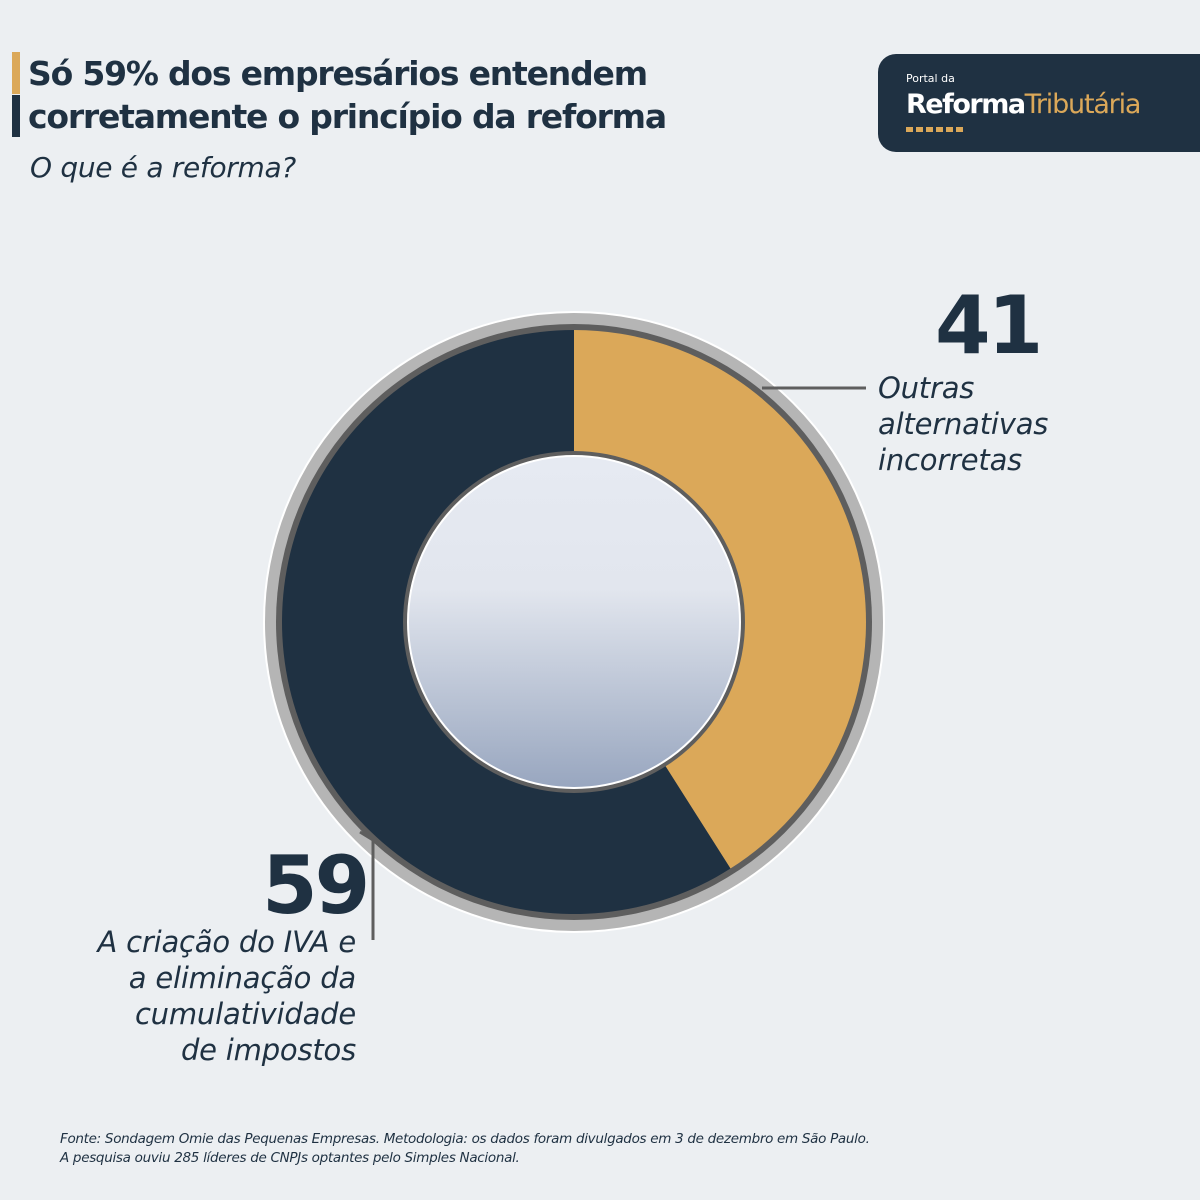 The height and width of the screenshot is (1200, 1200). I want to click on value-label-41: 41, so click(989, 325).